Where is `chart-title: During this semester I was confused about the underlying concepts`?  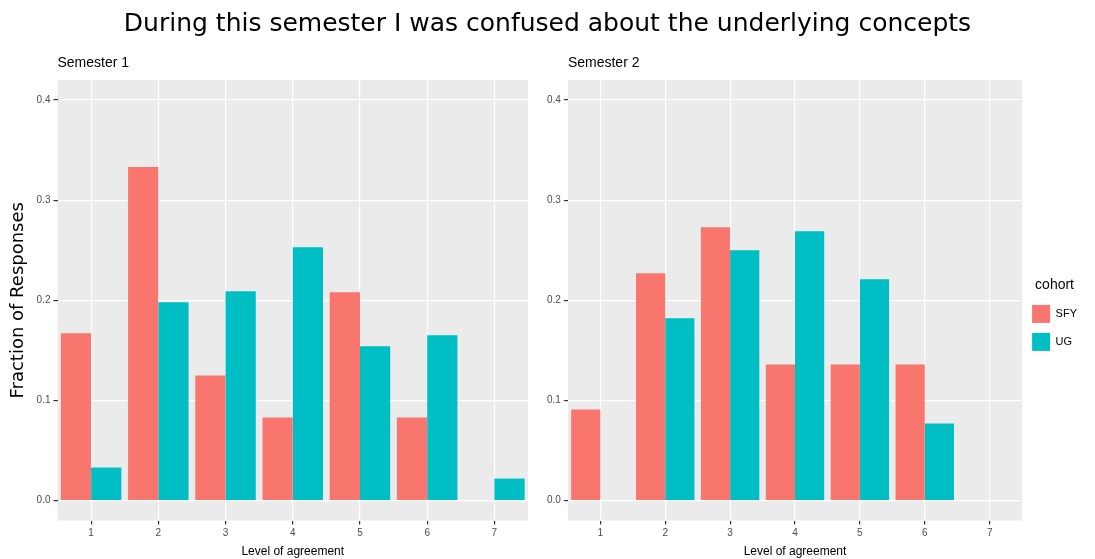
chart-title: During this semester I was confused about the underlying concepts is located at coordinates (547, 22).